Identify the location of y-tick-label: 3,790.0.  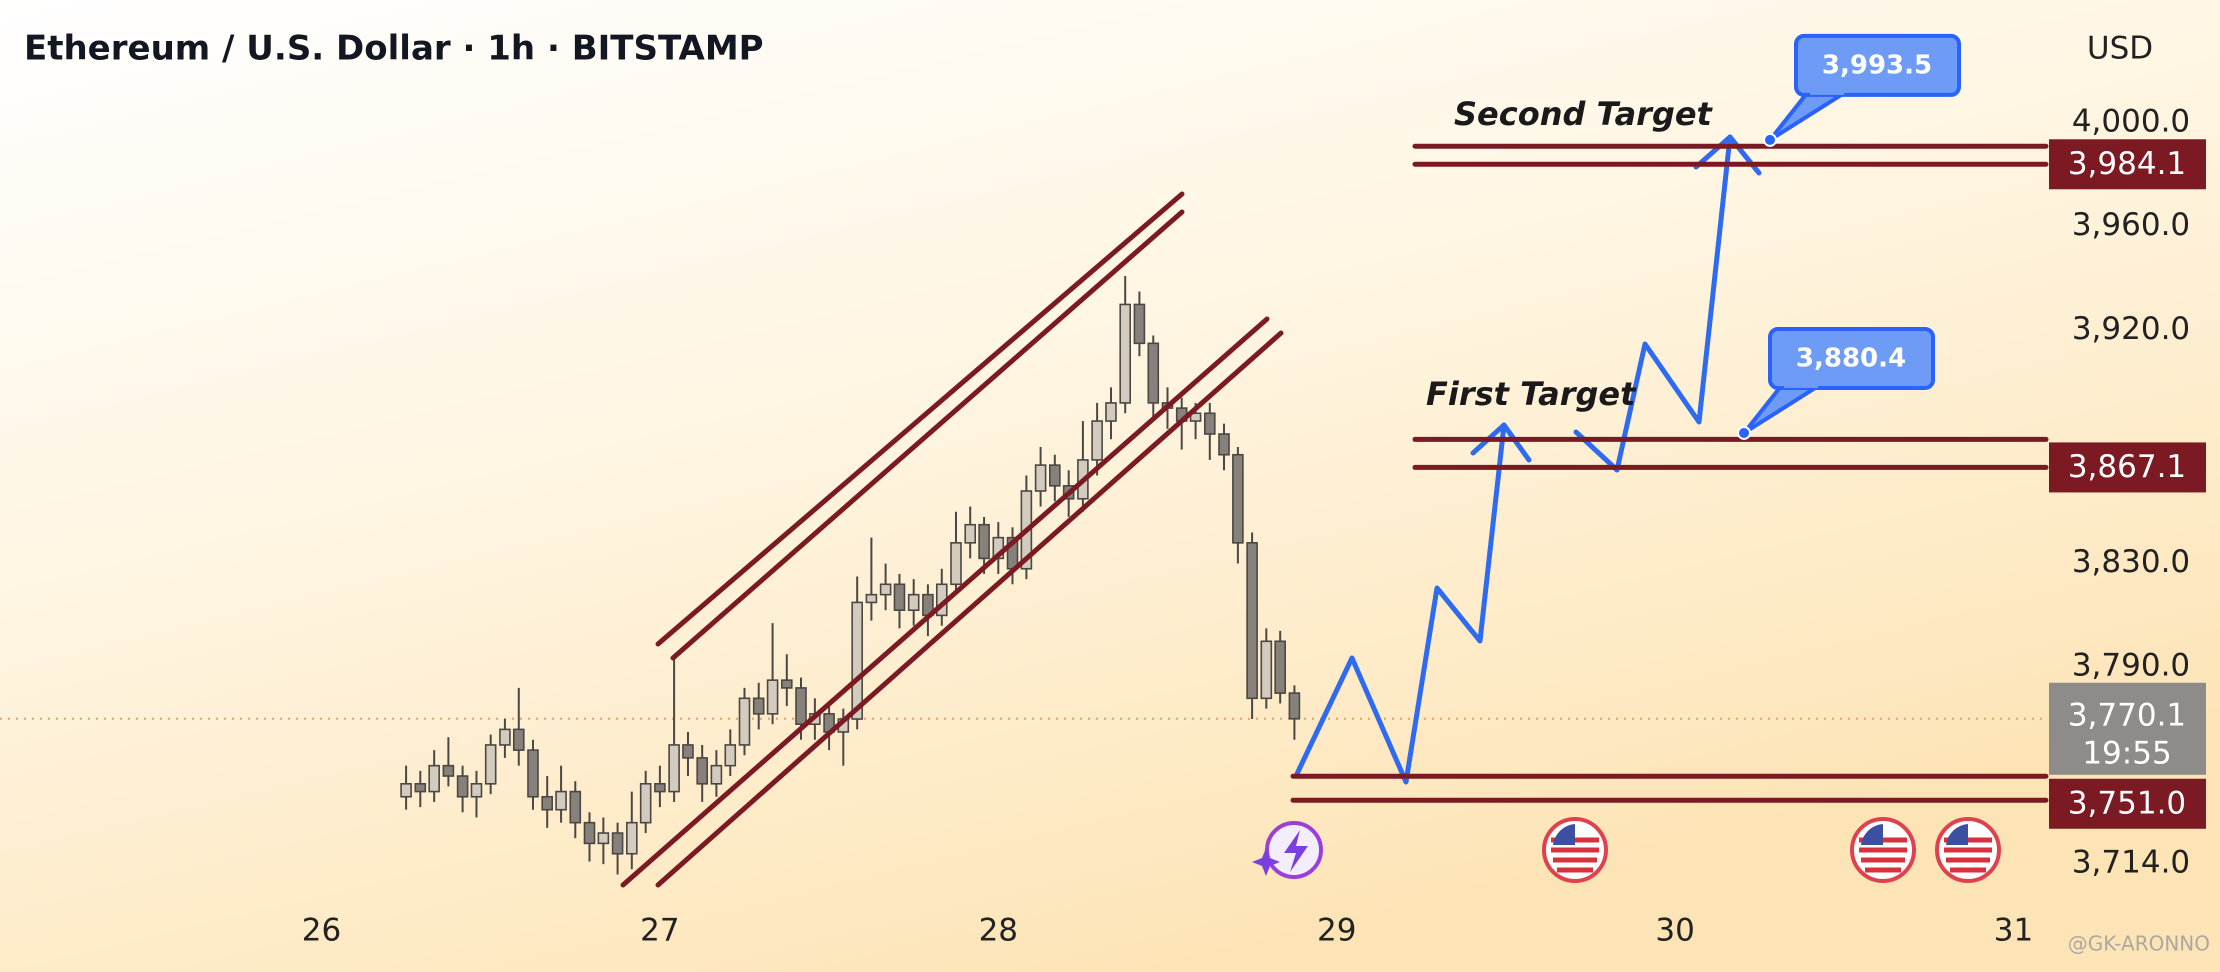
(2131, 666).